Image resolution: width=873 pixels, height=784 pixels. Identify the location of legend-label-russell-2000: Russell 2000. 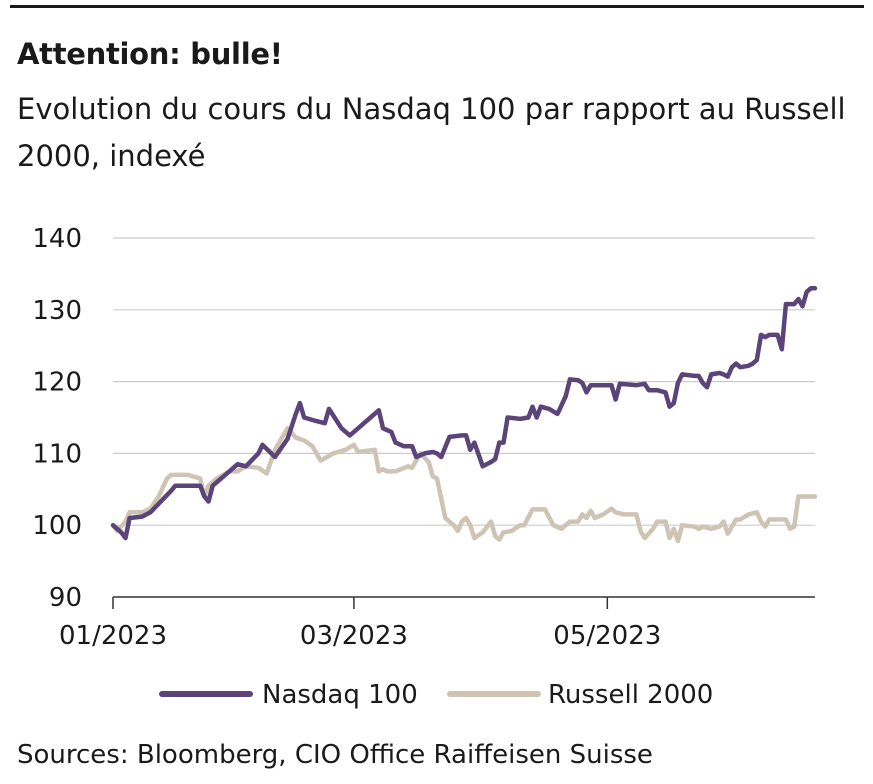
(630, 695).